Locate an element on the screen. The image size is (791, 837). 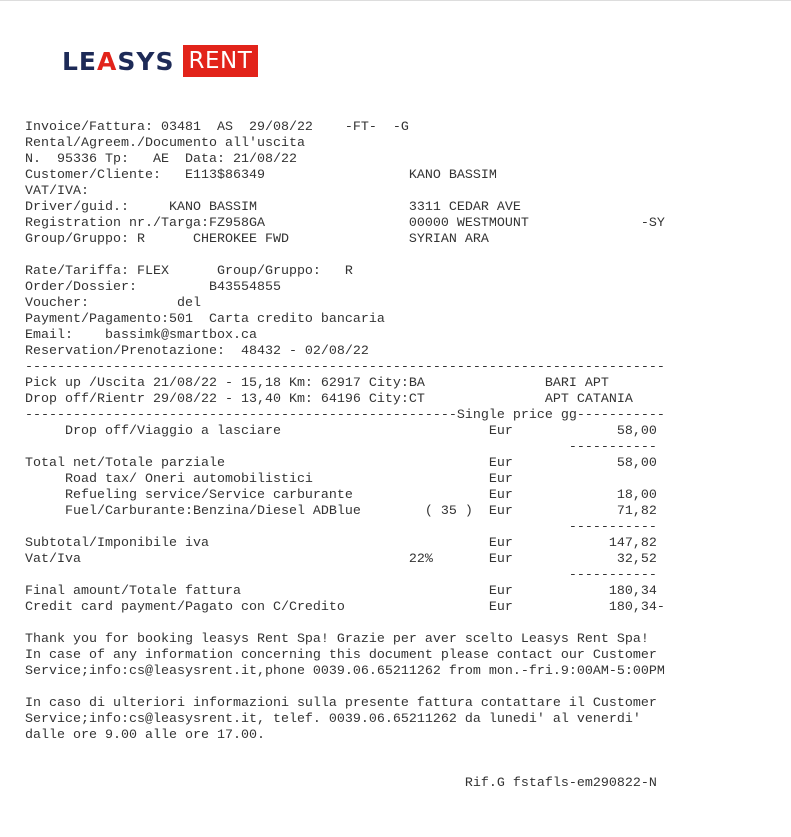
line-item-drop-off: Drop off/Viaggio a lasciare Eur 58,00 is located at coordinates (341, 431).